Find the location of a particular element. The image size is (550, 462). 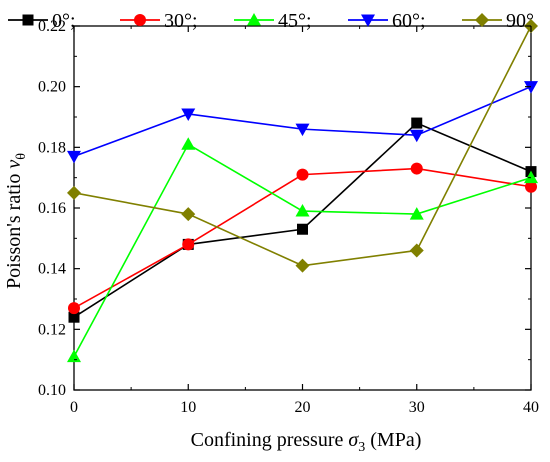

x-tick-label: 30 is located at coordinates (417, 407).